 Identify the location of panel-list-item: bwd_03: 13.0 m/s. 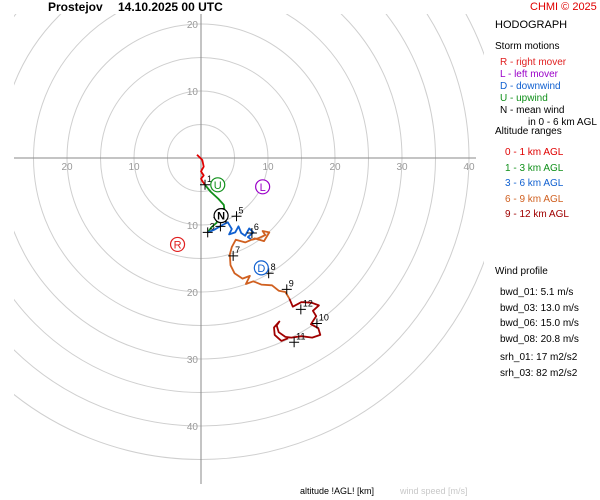
(539, 308).